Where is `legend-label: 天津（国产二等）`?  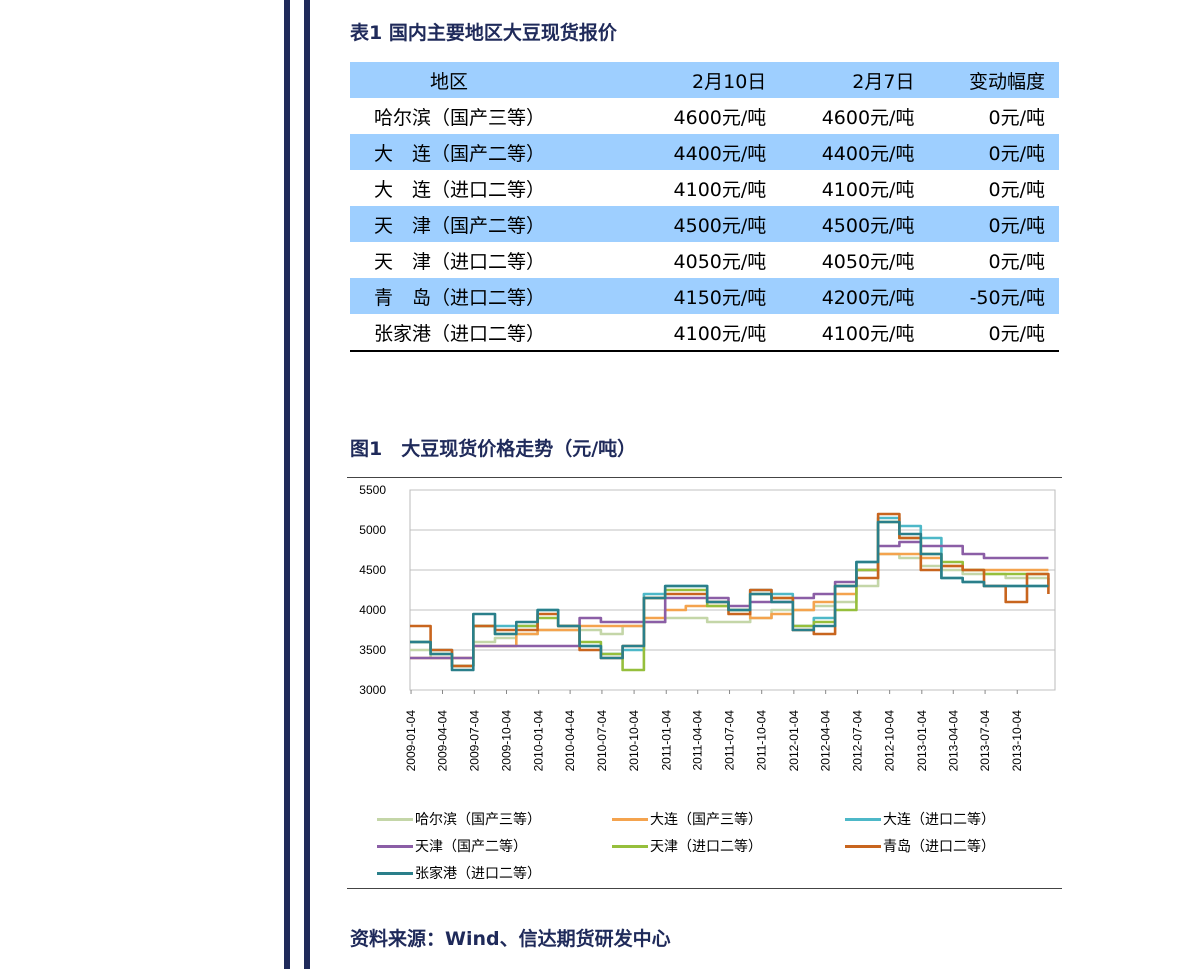
legend-label: 天津（国产二等） is located at coordinates (471, 847).